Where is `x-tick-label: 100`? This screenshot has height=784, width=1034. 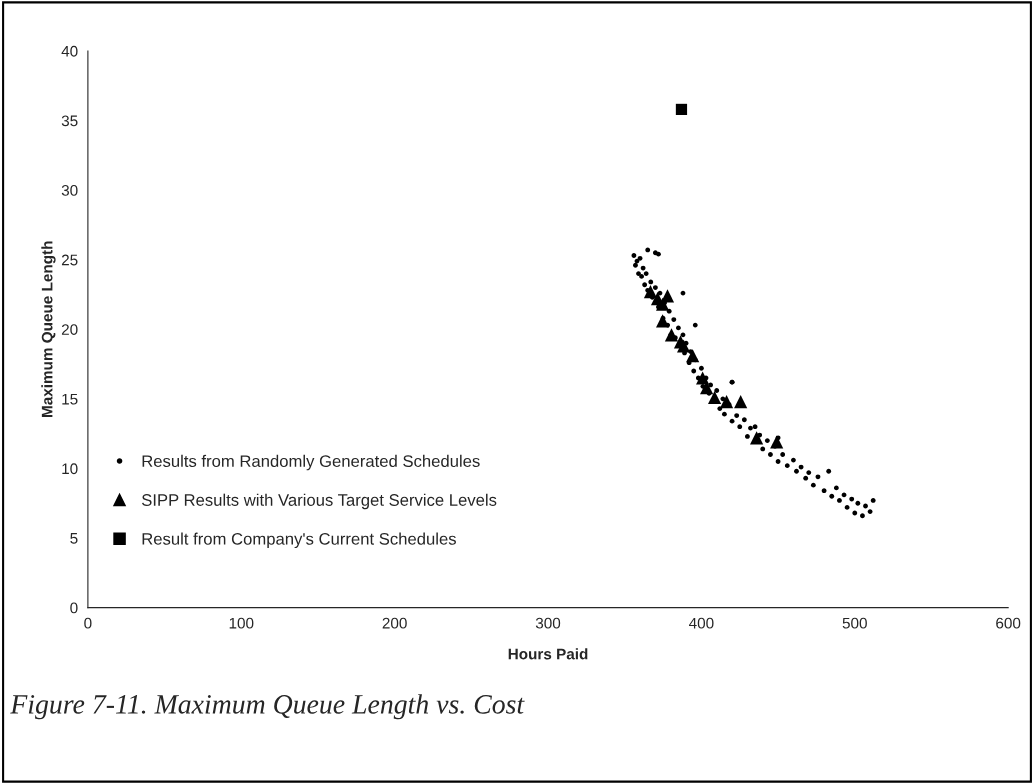
x-tick-label: 100 is located at coordinates (241, 623).